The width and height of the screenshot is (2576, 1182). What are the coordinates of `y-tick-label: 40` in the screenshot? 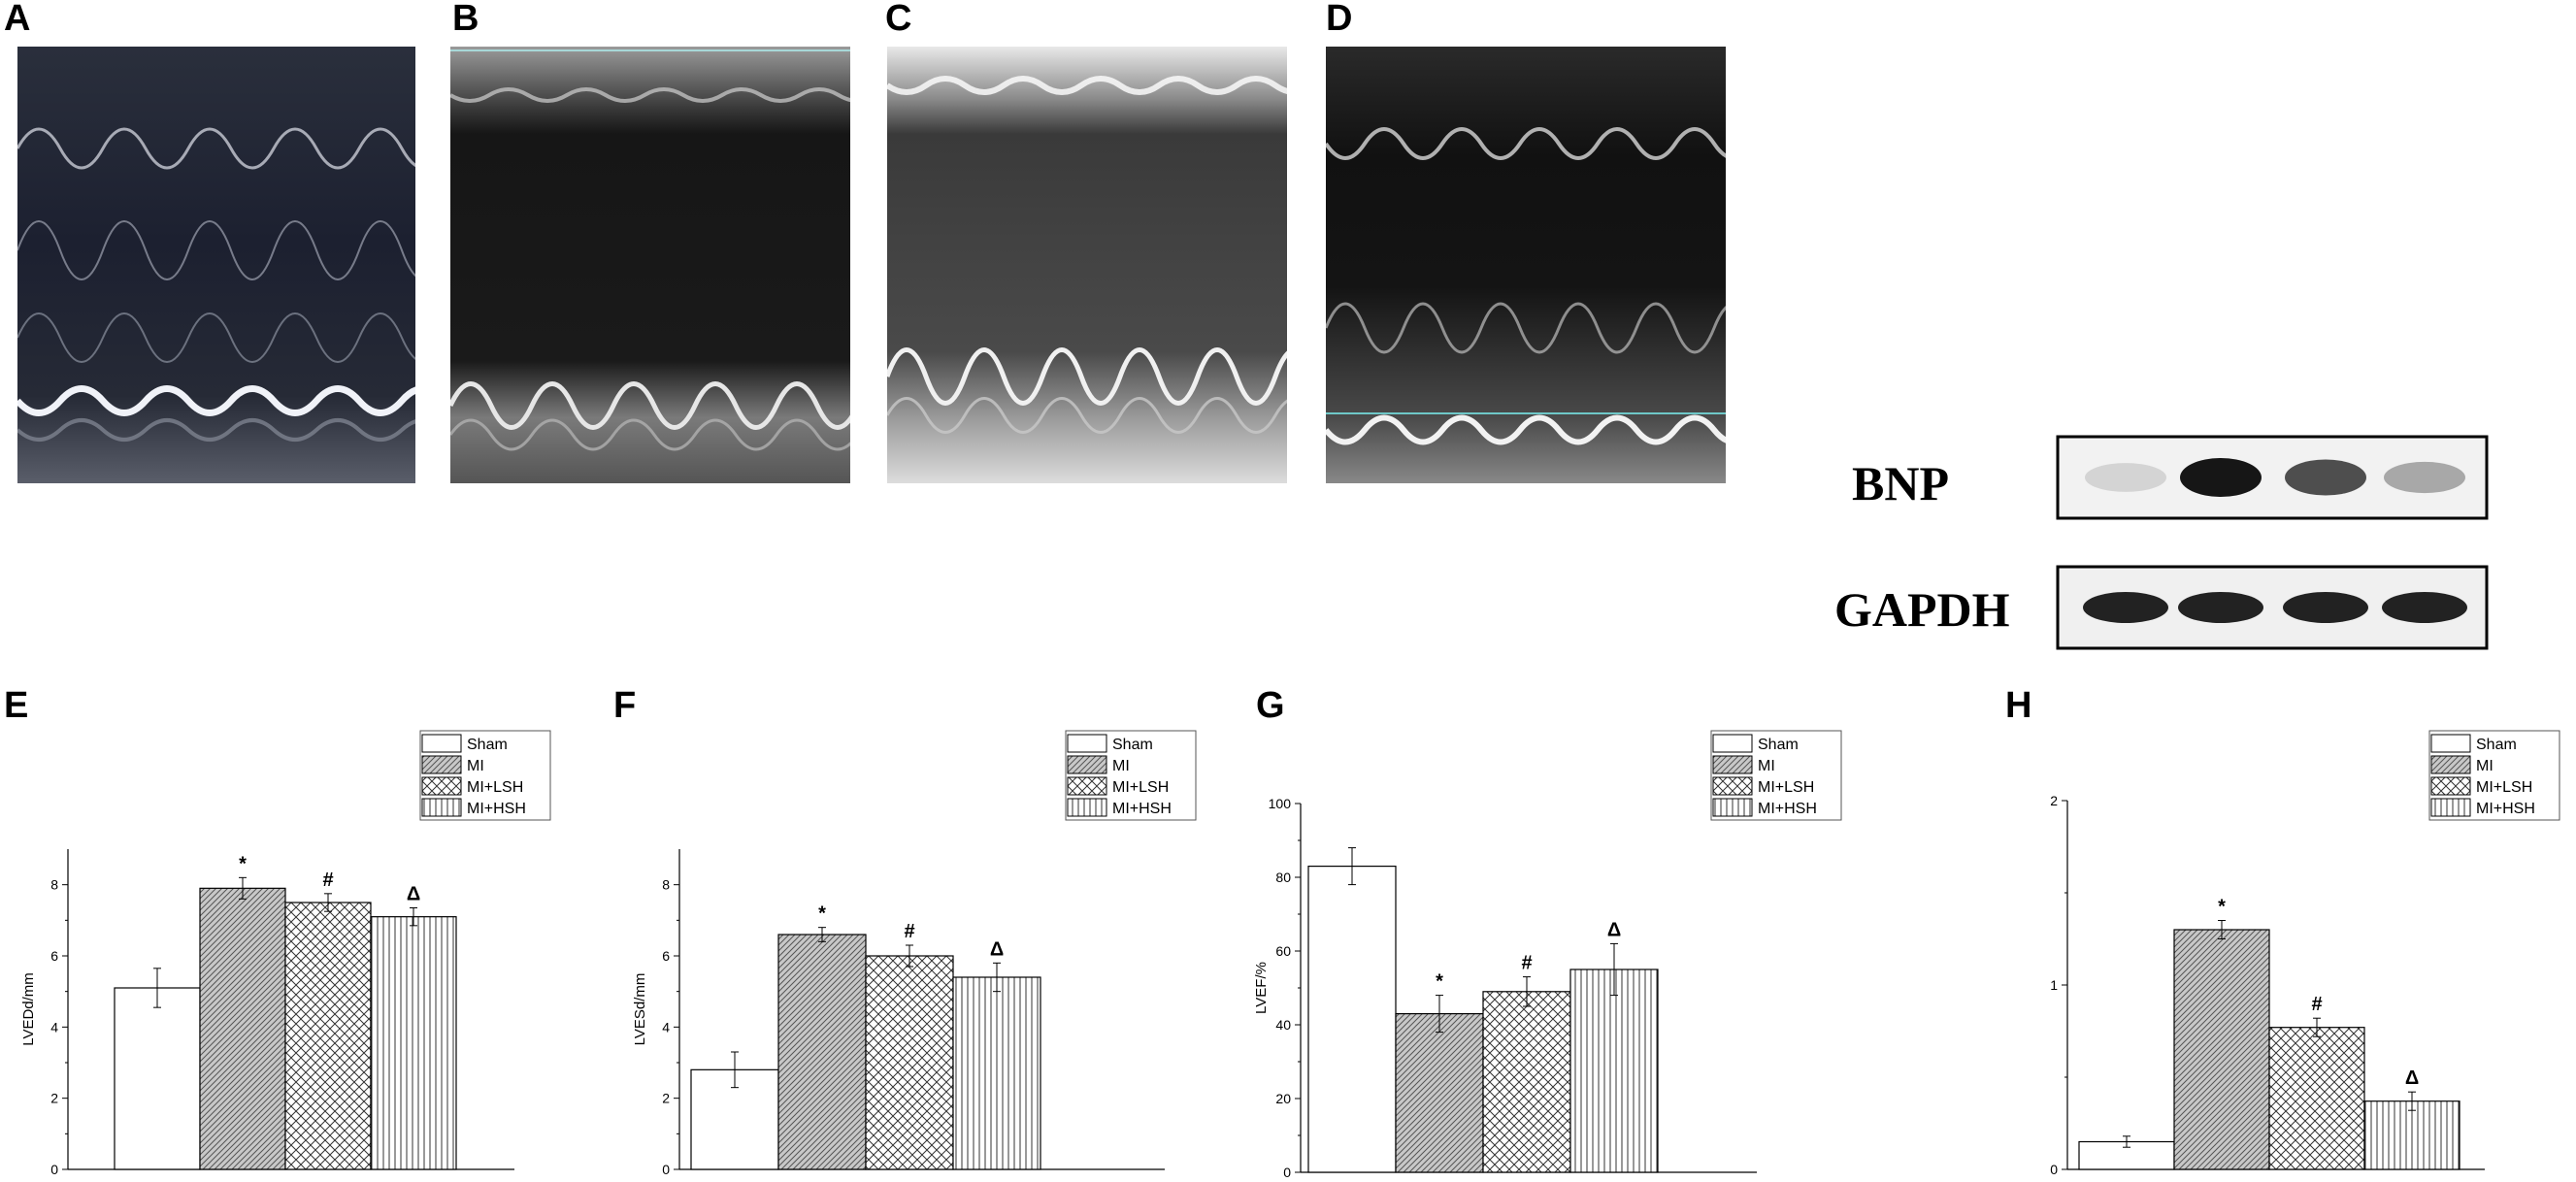 It's located at (1283, 1025).